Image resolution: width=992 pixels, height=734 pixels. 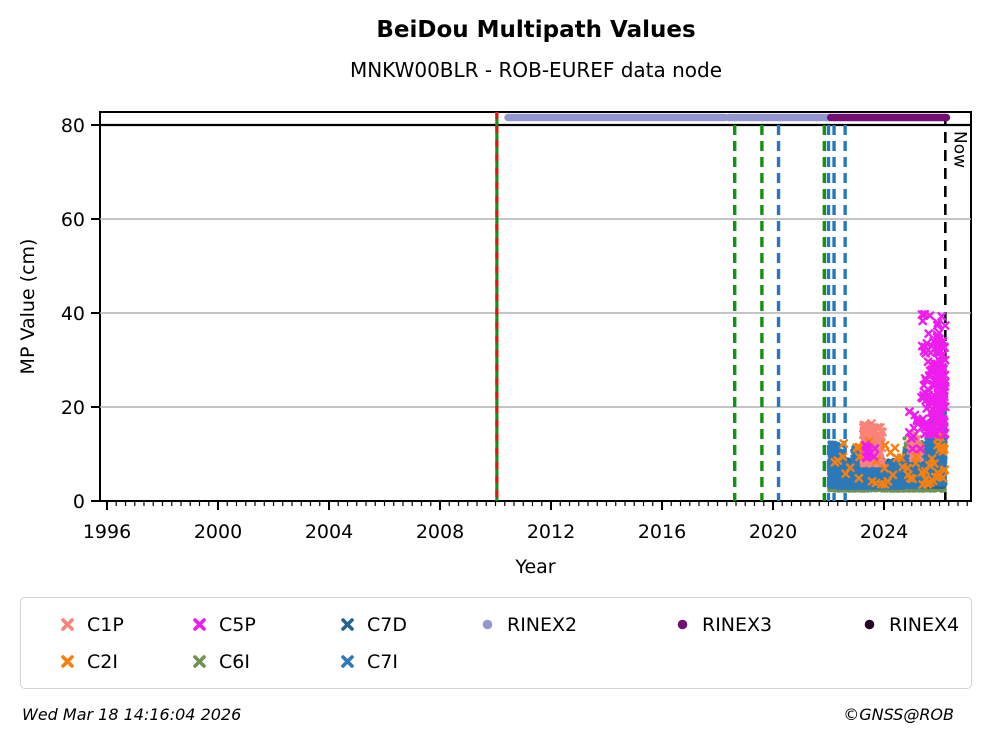 I want to click on xtick-label-1996: 1996, so click(x=107, y=532).